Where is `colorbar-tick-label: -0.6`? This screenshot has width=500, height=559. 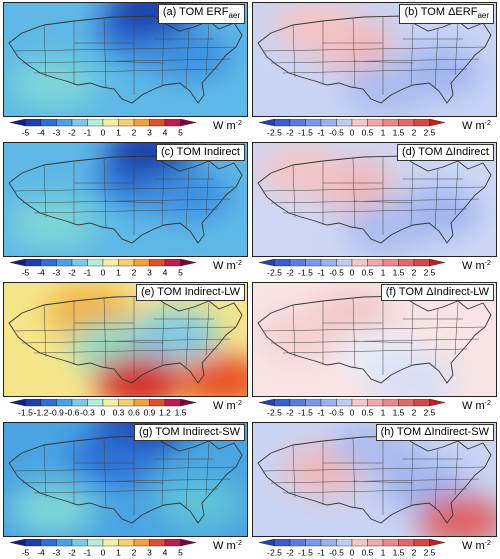 colorbar-tick-label: -0.6 is located at coordinates (72, 413).